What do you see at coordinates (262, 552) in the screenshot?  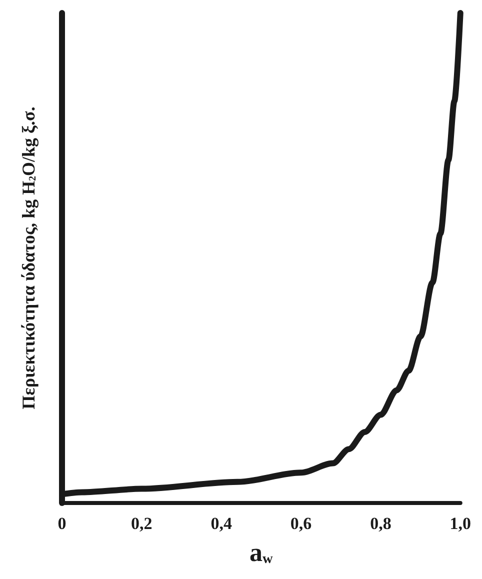 I see `x-axis-title: aw` at bounding box center [262, 552].